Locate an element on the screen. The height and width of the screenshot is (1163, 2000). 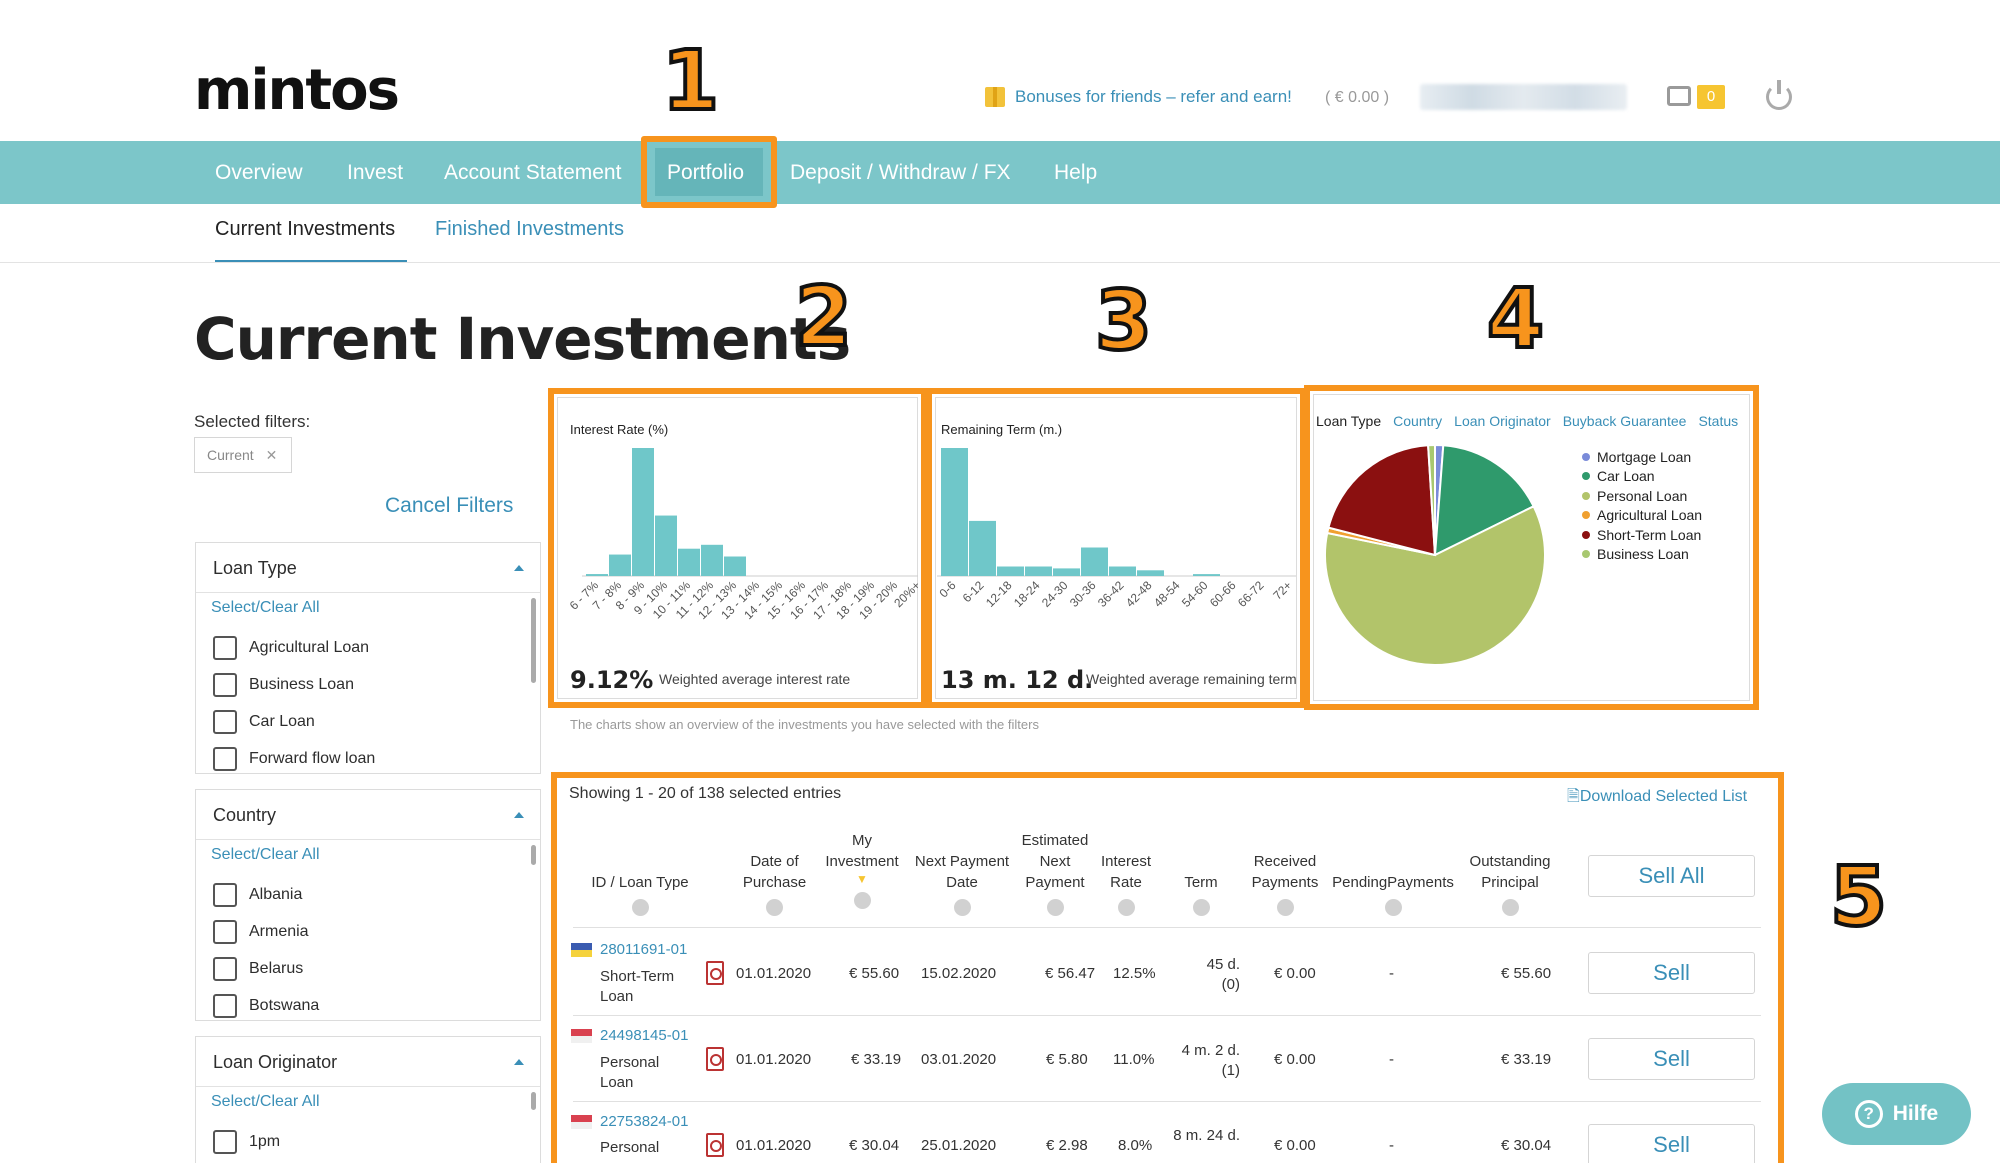
my-investment: € 33.19 is located at coordinates (876, 1059).